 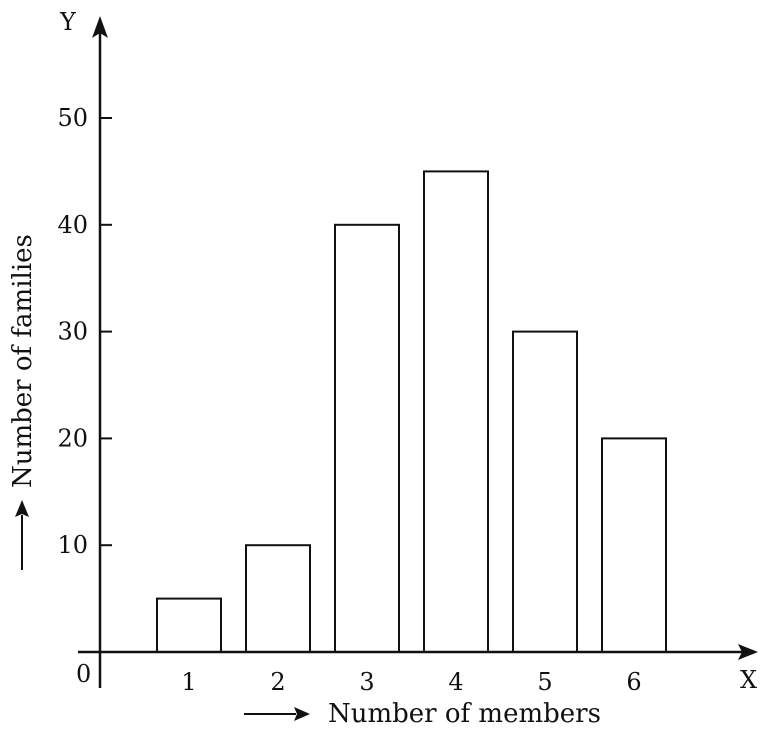 I want to click on y-title-arrow-head, so click(x=22, y=508).